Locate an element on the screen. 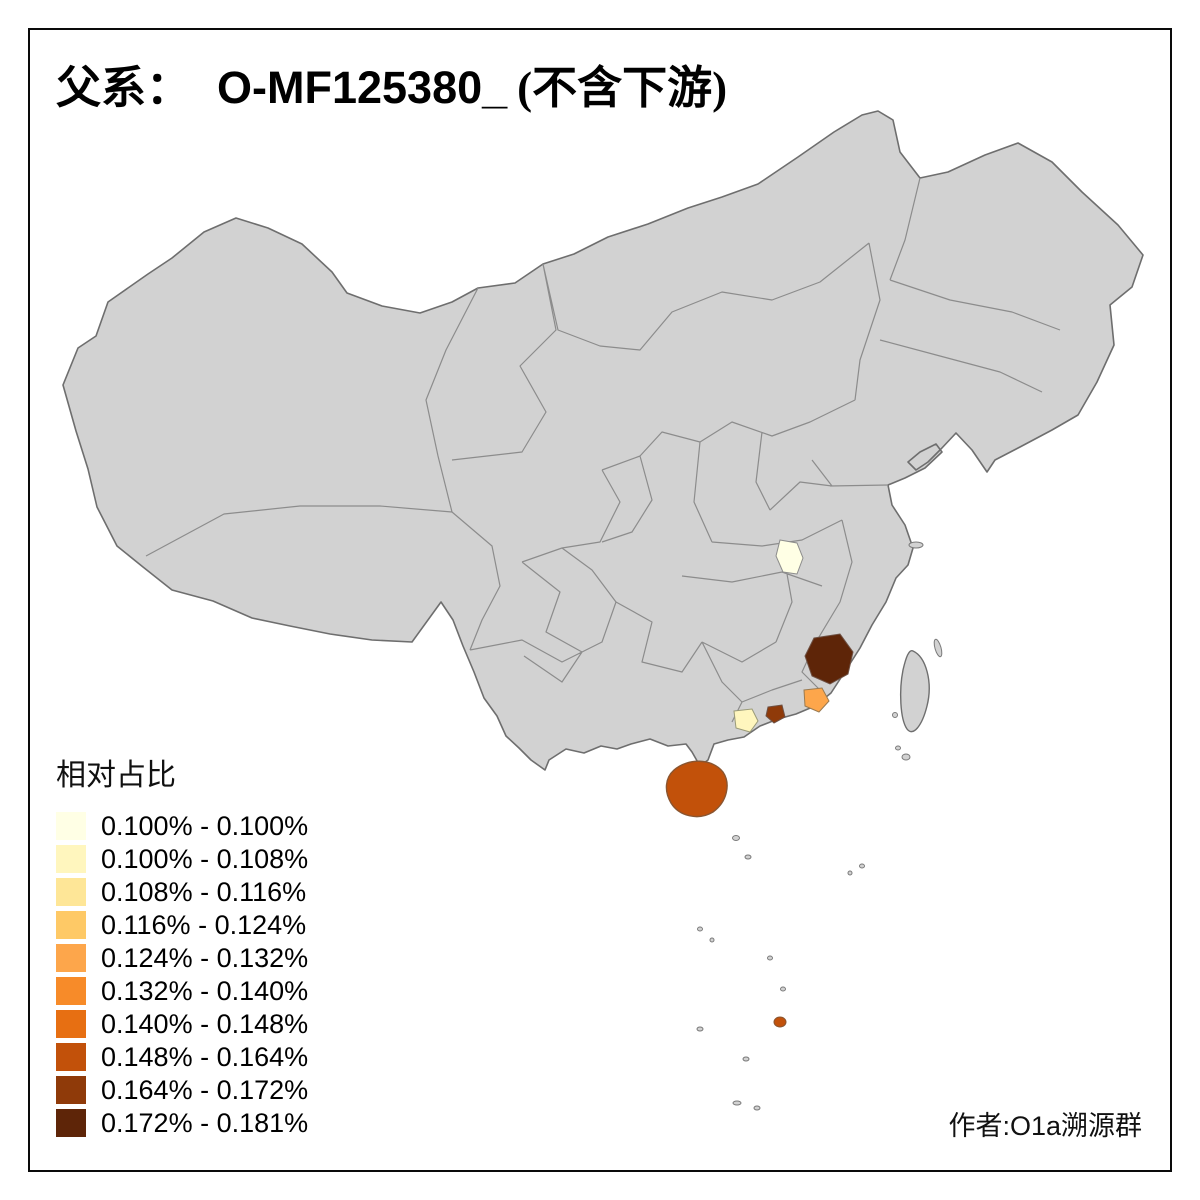 This screenshot has height=1200, width=1200. legend-item: 0.172% - 0.181% is located at coordinates (182, 1122).